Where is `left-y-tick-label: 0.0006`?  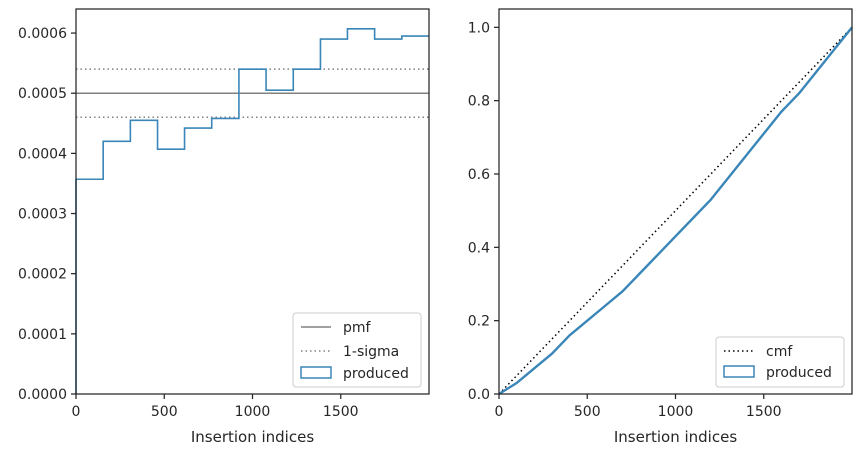
left-y-tick-label: 0.0006 is located at coordinates (42, 34).